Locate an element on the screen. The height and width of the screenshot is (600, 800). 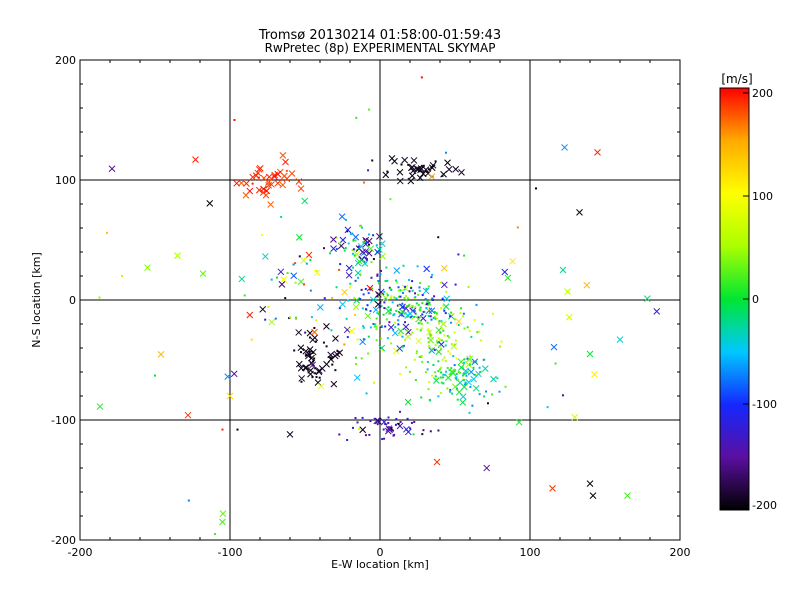
y-tick-label--100: -100 is located at coordinates (63, 420).